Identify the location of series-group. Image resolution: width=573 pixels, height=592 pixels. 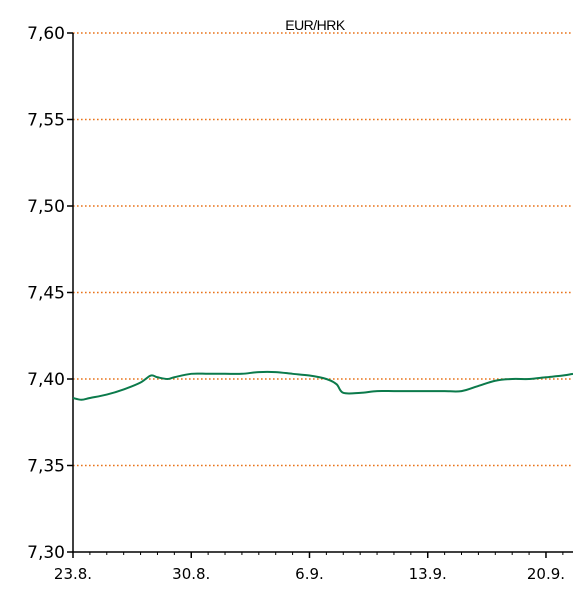
(322, 385).